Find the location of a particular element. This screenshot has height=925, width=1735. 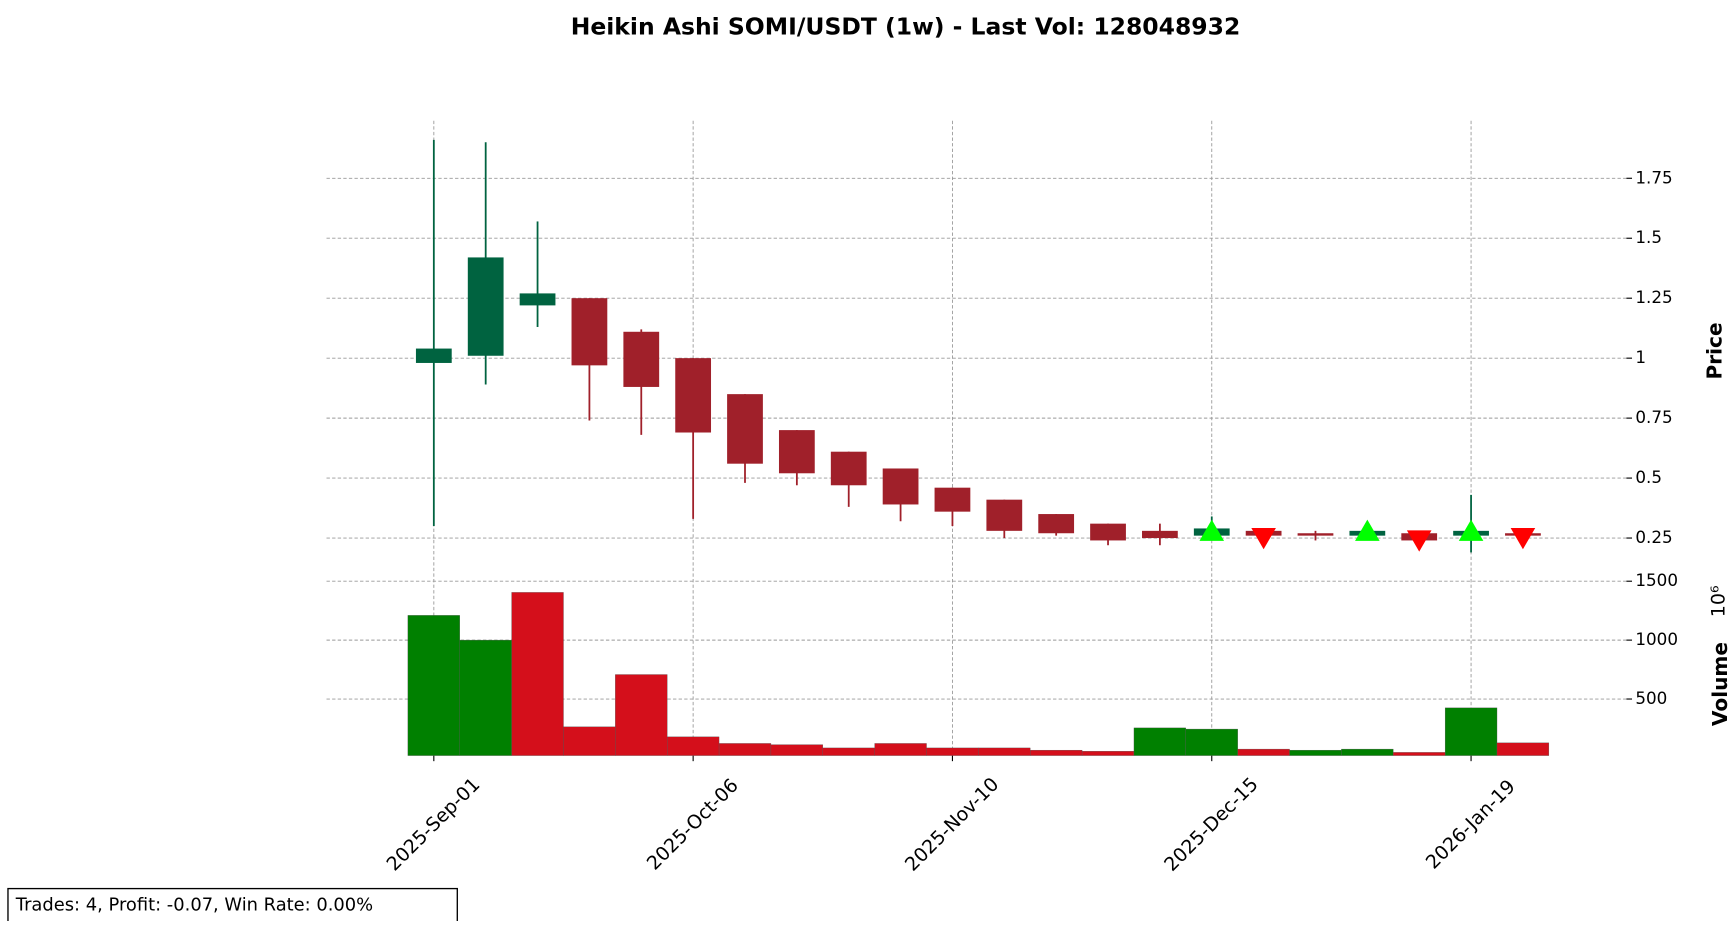

x-tick-label: 2025-Oct-06 is located at coordinates (693, 824).